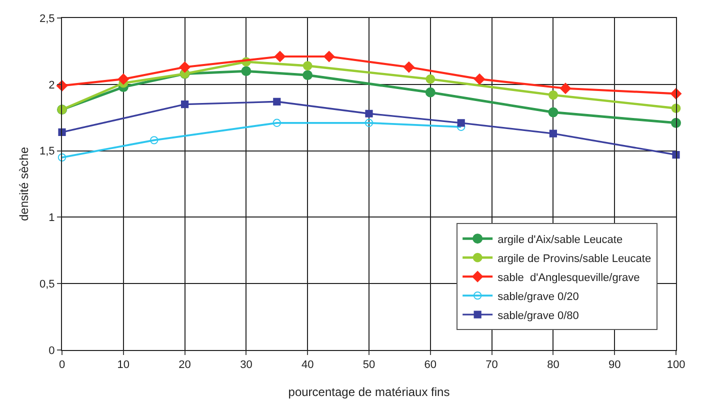 This screenshot has height=400, width=706. I want to click on x-tick-label: 10, so click(123, 365).